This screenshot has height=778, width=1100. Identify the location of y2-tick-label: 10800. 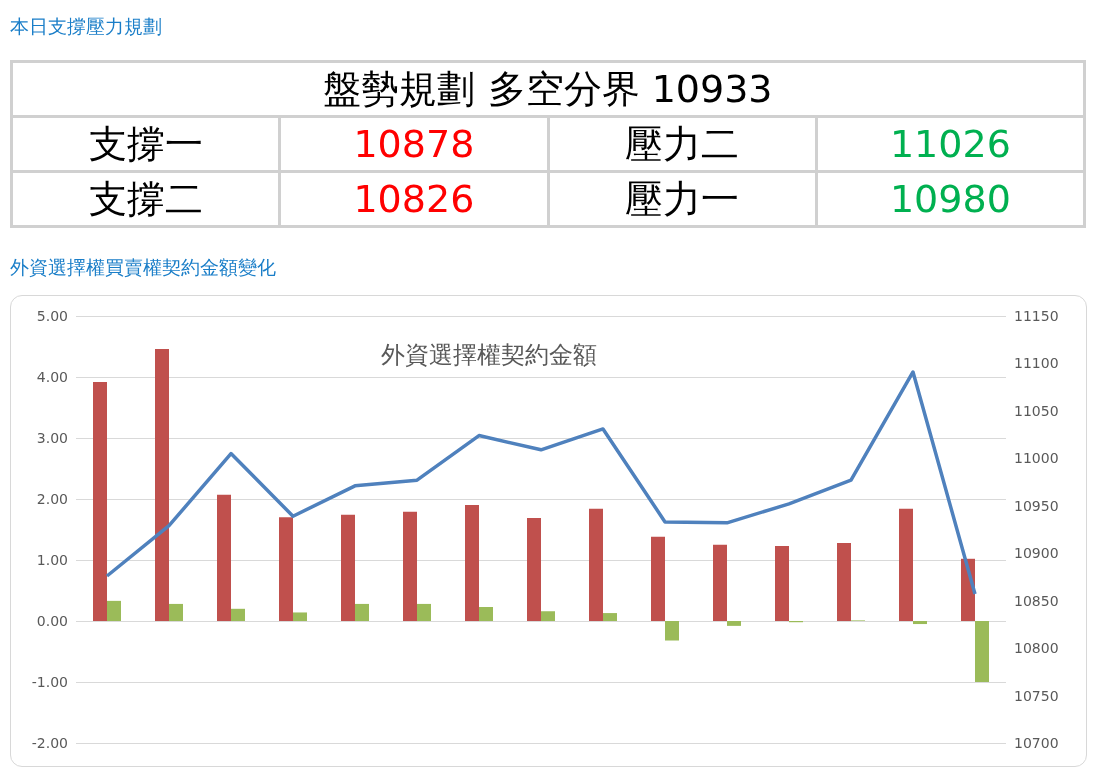
(1036, 648).